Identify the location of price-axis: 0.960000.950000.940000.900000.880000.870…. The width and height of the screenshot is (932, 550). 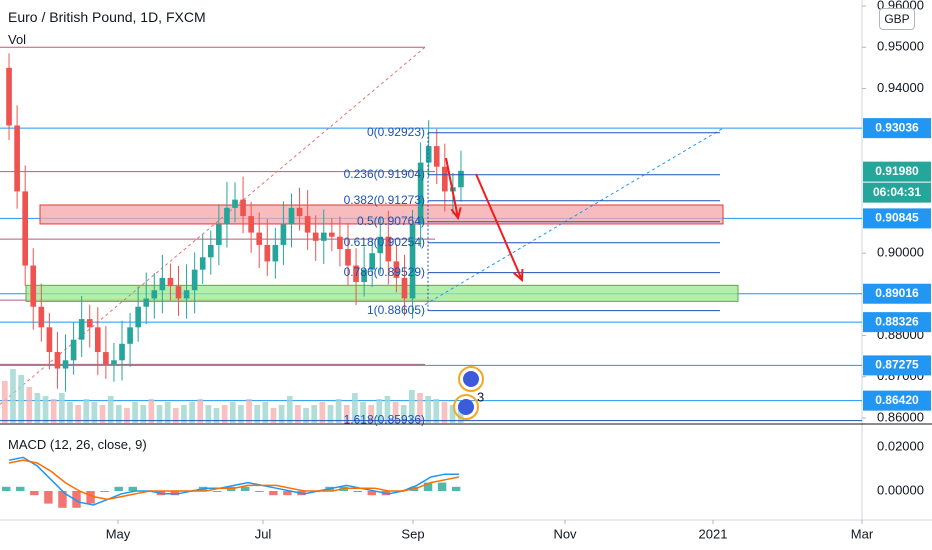
(896, 248).